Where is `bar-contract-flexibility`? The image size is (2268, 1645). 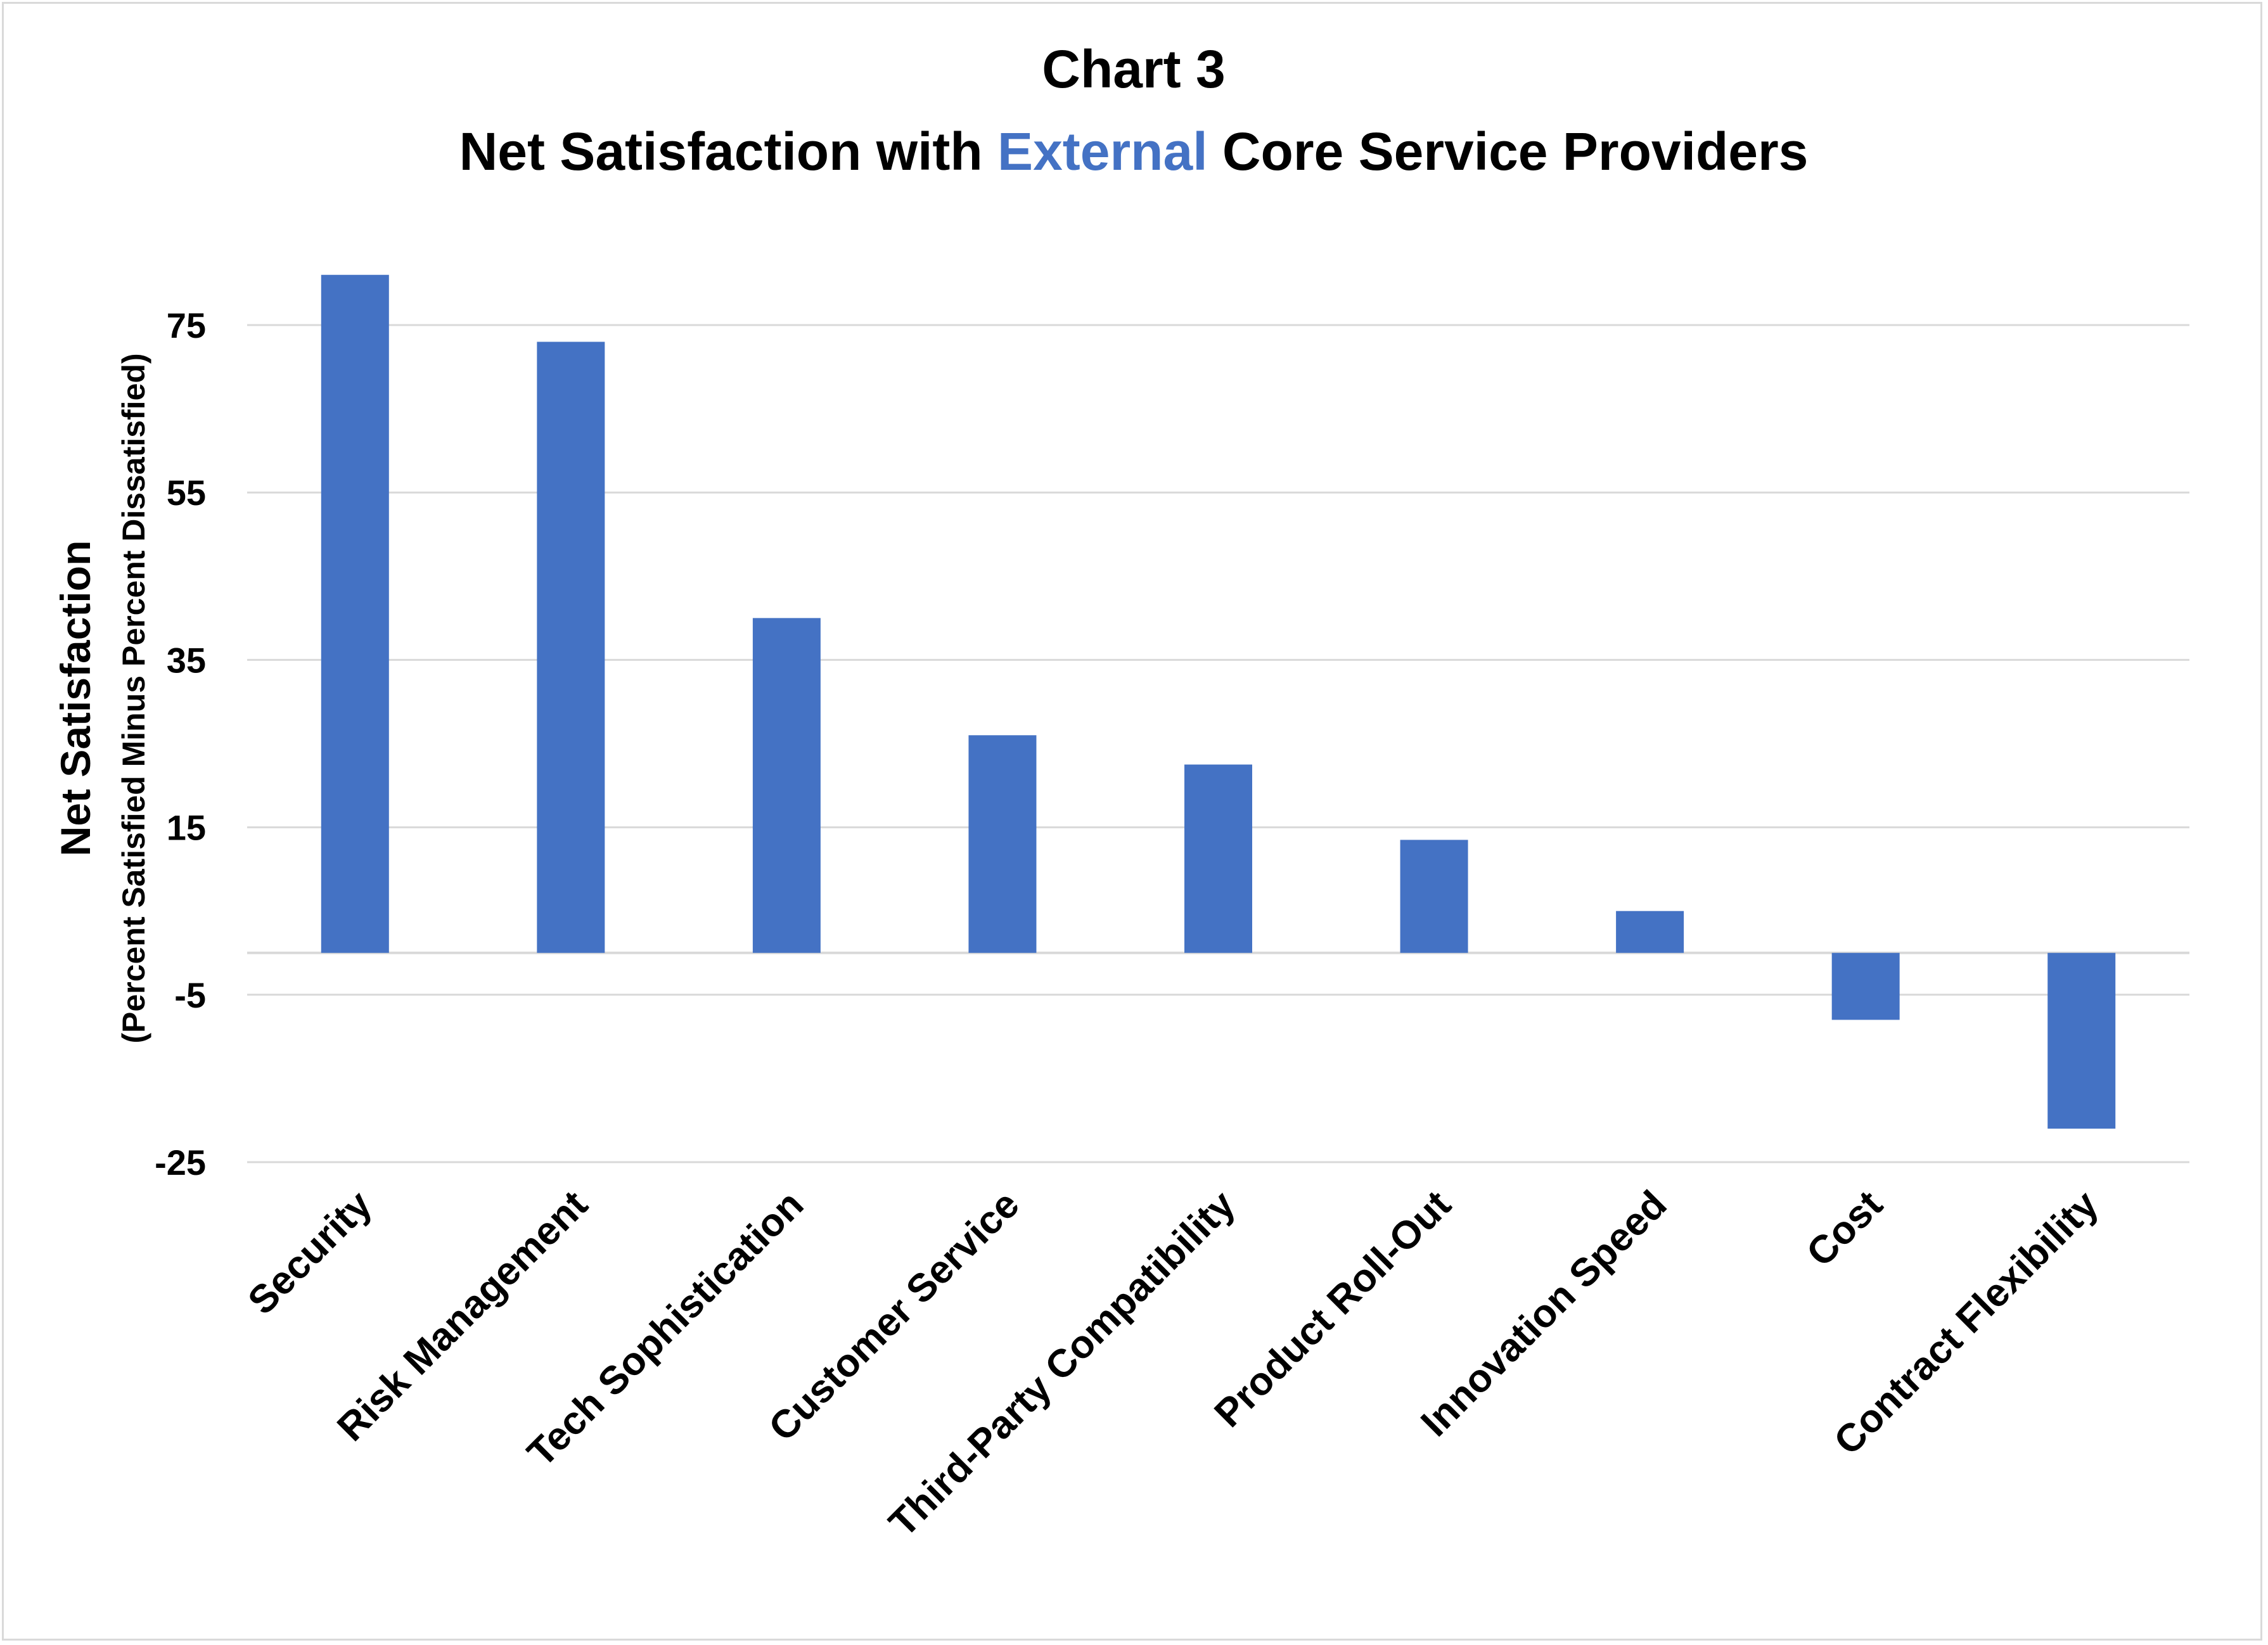 bar-contract-flexibility is located at coordinates (2081, 1040).